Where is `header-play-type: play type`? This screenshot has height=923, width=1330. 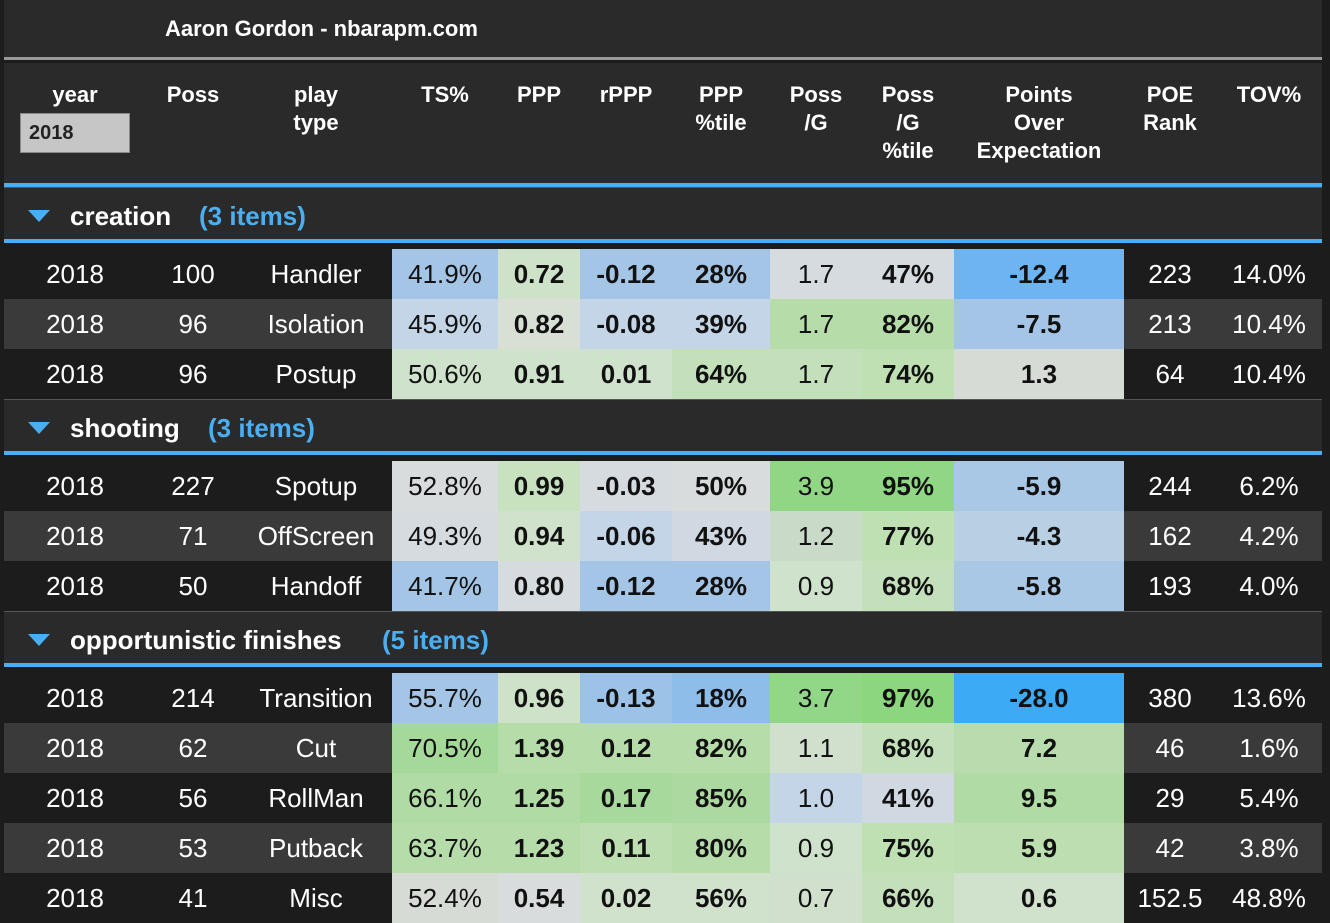 header-play-type: play type is located at coordinates (316, 108).